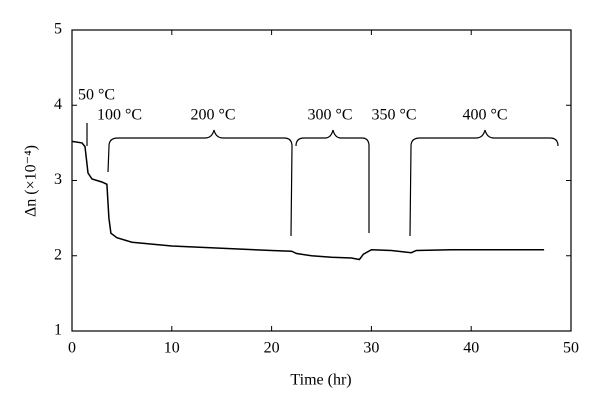 This screenshot has width=600, height=413. I want to click on x-tick-label: 50, so click(571, 348).